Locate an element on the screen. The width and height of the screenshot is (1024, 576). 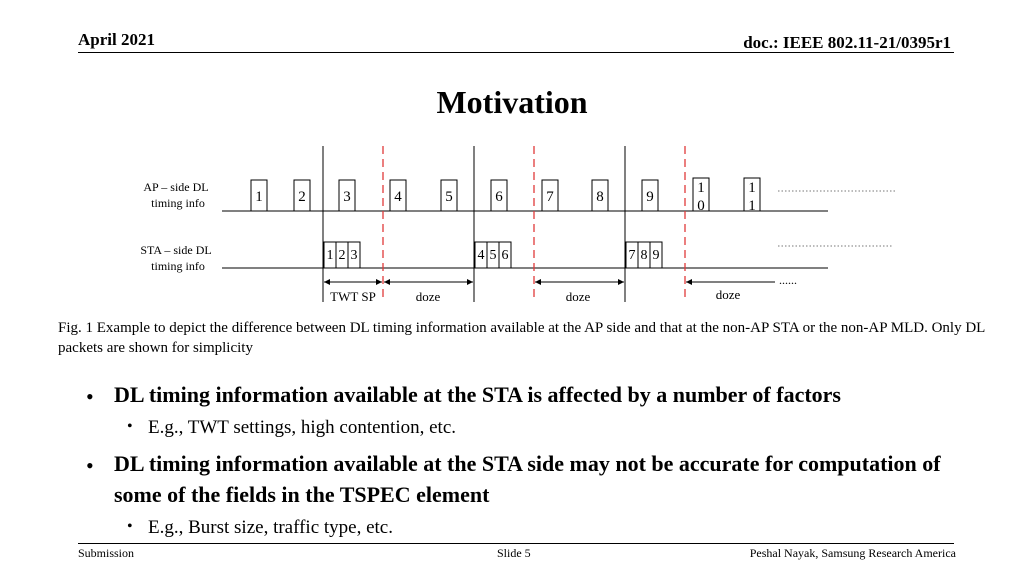
footer-slide-number: Slide 5 is located at coordinates (514, 553).